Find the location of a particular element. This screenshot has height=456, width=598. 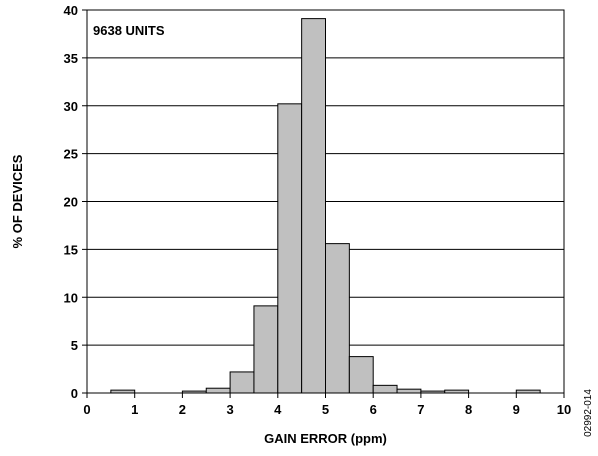

y-tick-label: 20 is located at coordinates (71, 202).